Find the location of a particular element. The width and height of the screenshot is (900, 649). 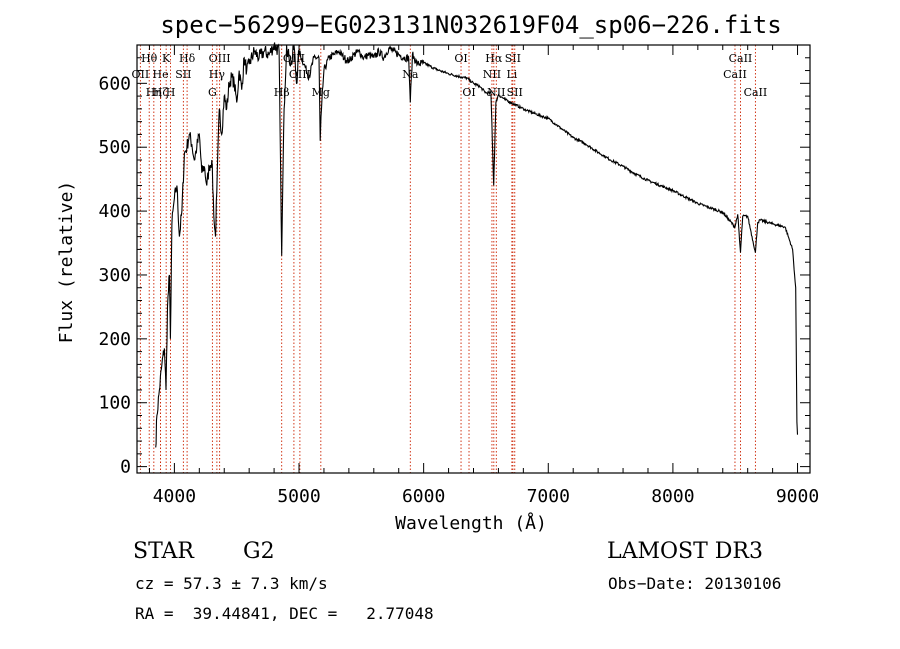

y-tick-label: 200 is located at coordinates (114, 339).